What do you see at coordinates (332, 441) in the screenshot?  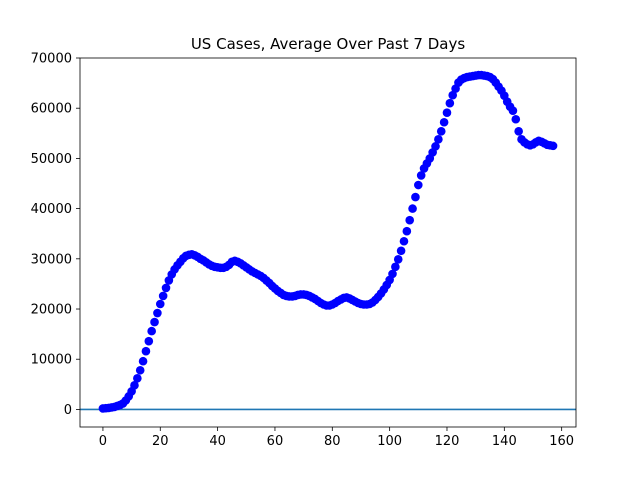 I see `x-tick-label: 80` at bounding box center [332, 441].